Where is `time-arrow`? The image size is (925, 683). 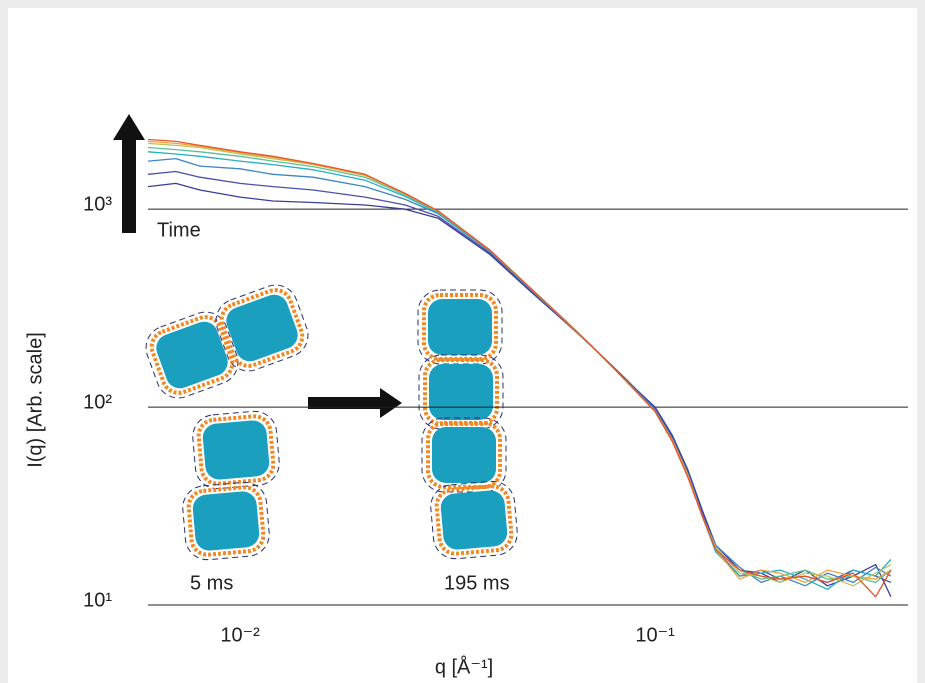 time-arrow is located at coordinates (129, 173).